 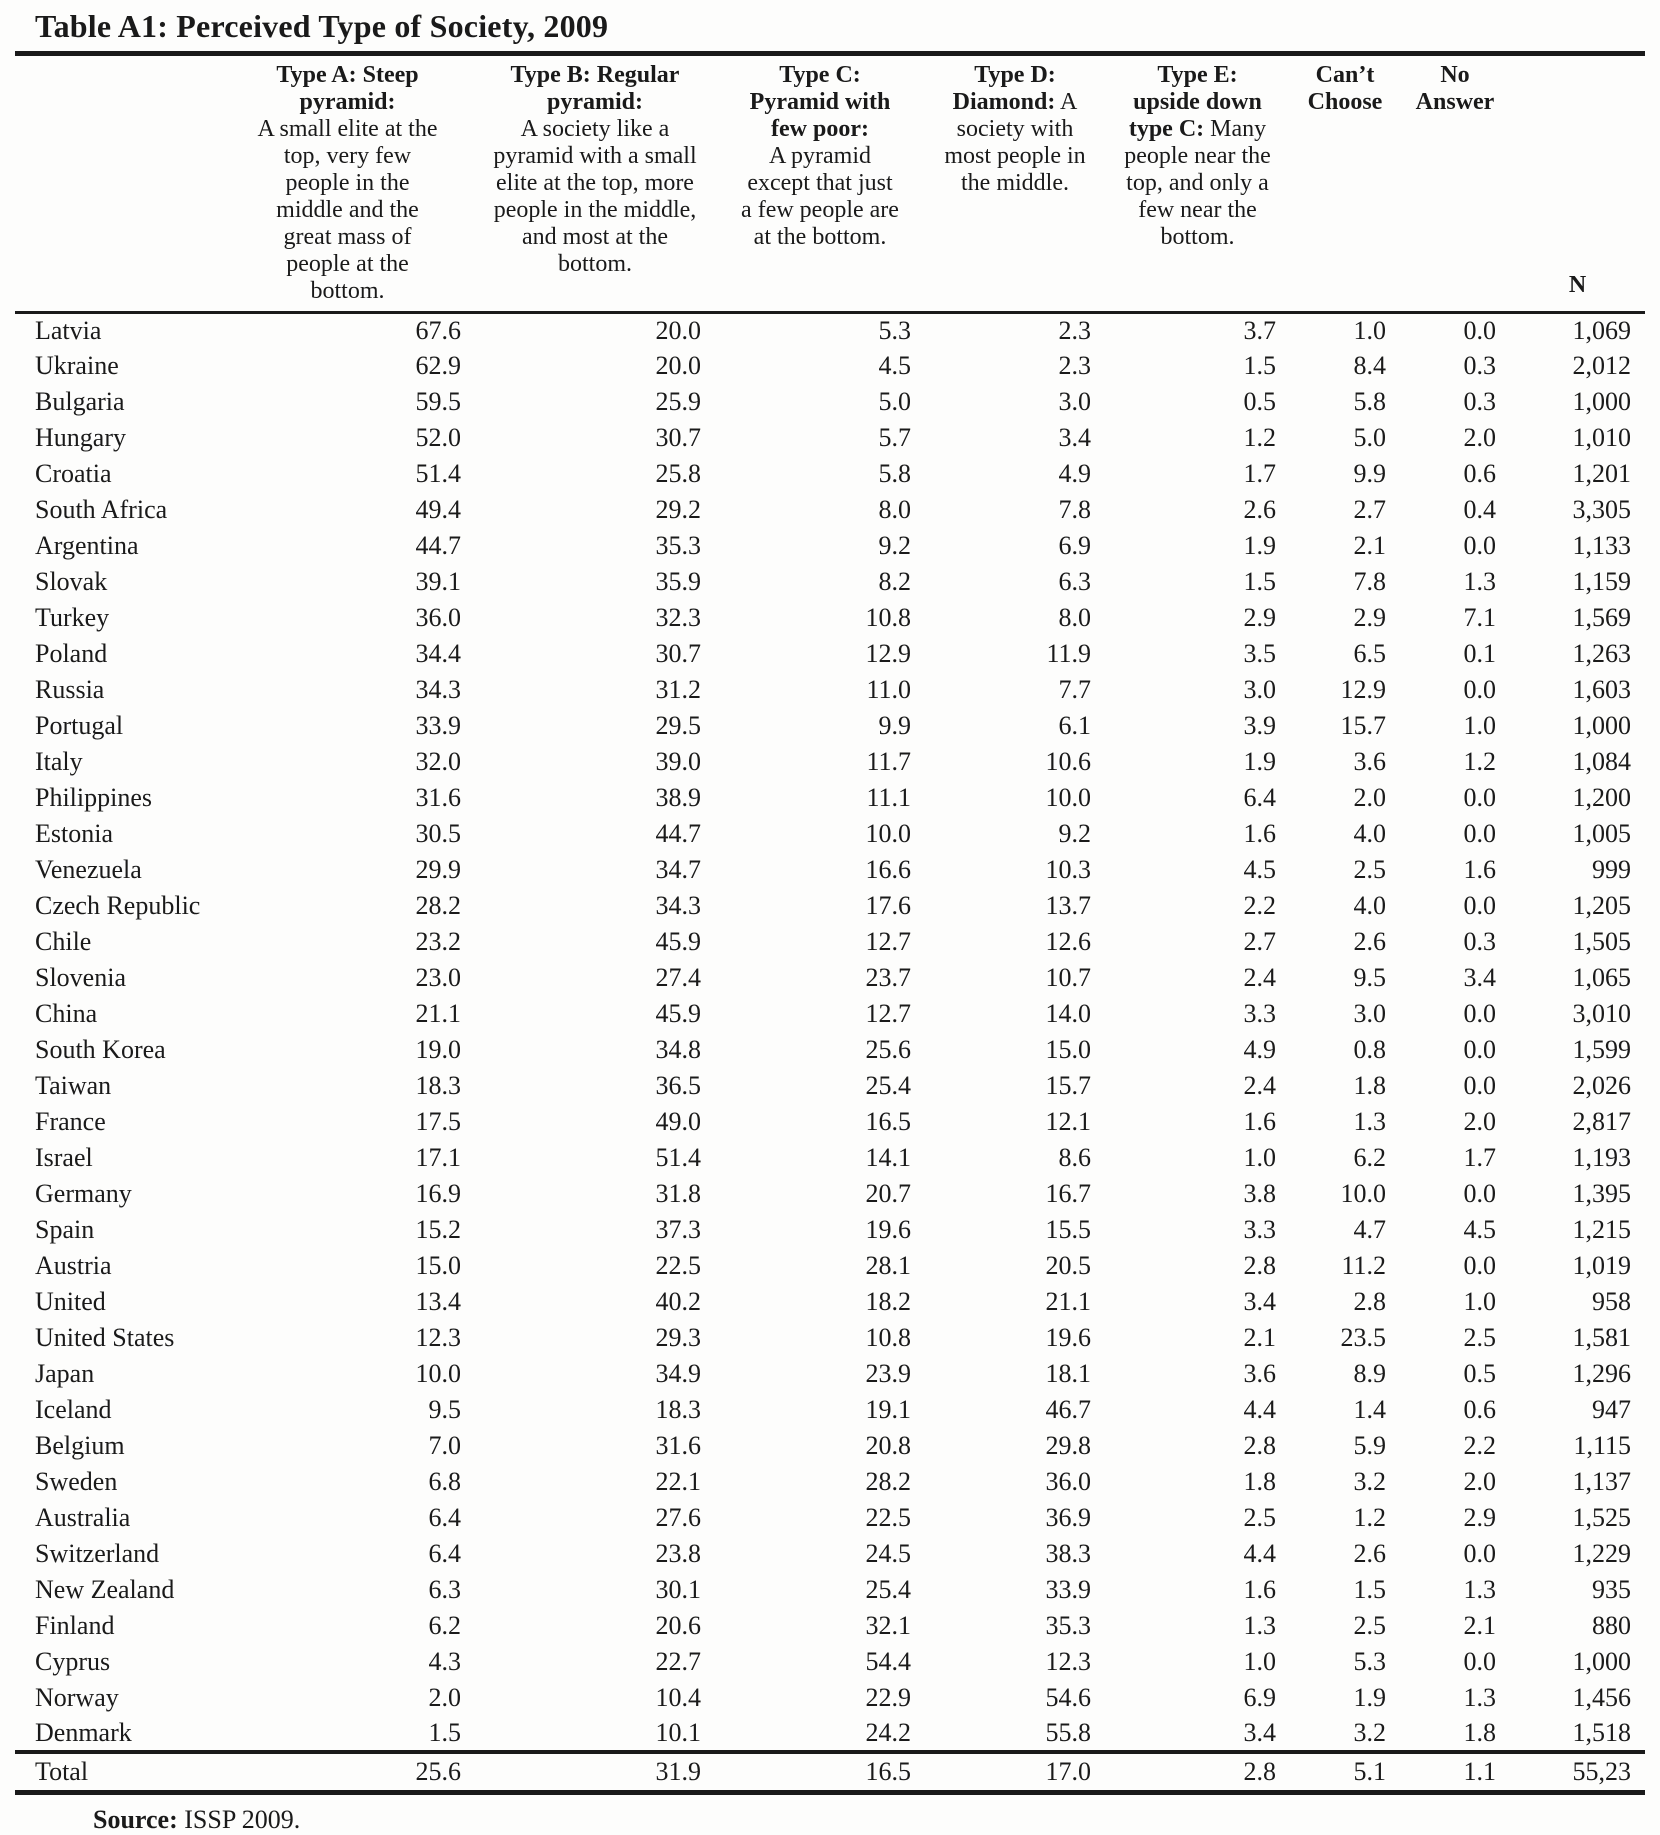 I want to click on value-cell: 25.4, so click(x=888, y=1590).